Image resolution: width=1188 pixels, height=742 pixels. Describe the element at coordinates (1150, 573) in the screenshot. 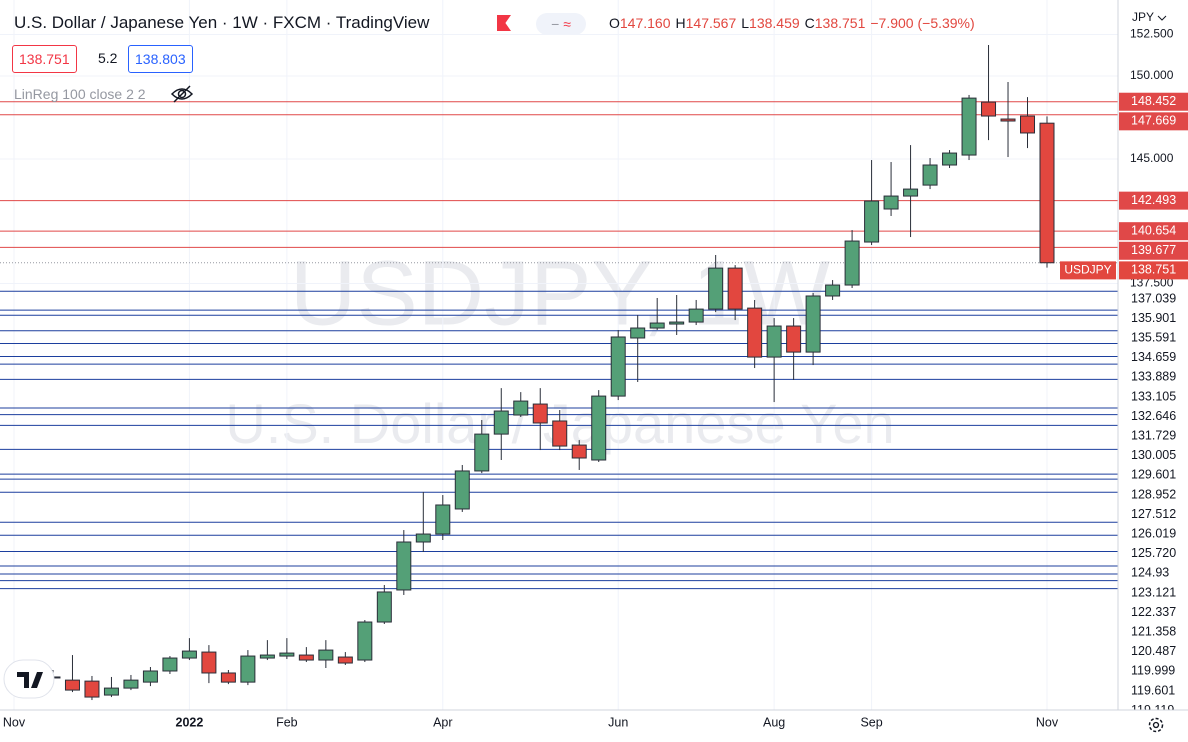

I see `level-label: 124.93` at that location.